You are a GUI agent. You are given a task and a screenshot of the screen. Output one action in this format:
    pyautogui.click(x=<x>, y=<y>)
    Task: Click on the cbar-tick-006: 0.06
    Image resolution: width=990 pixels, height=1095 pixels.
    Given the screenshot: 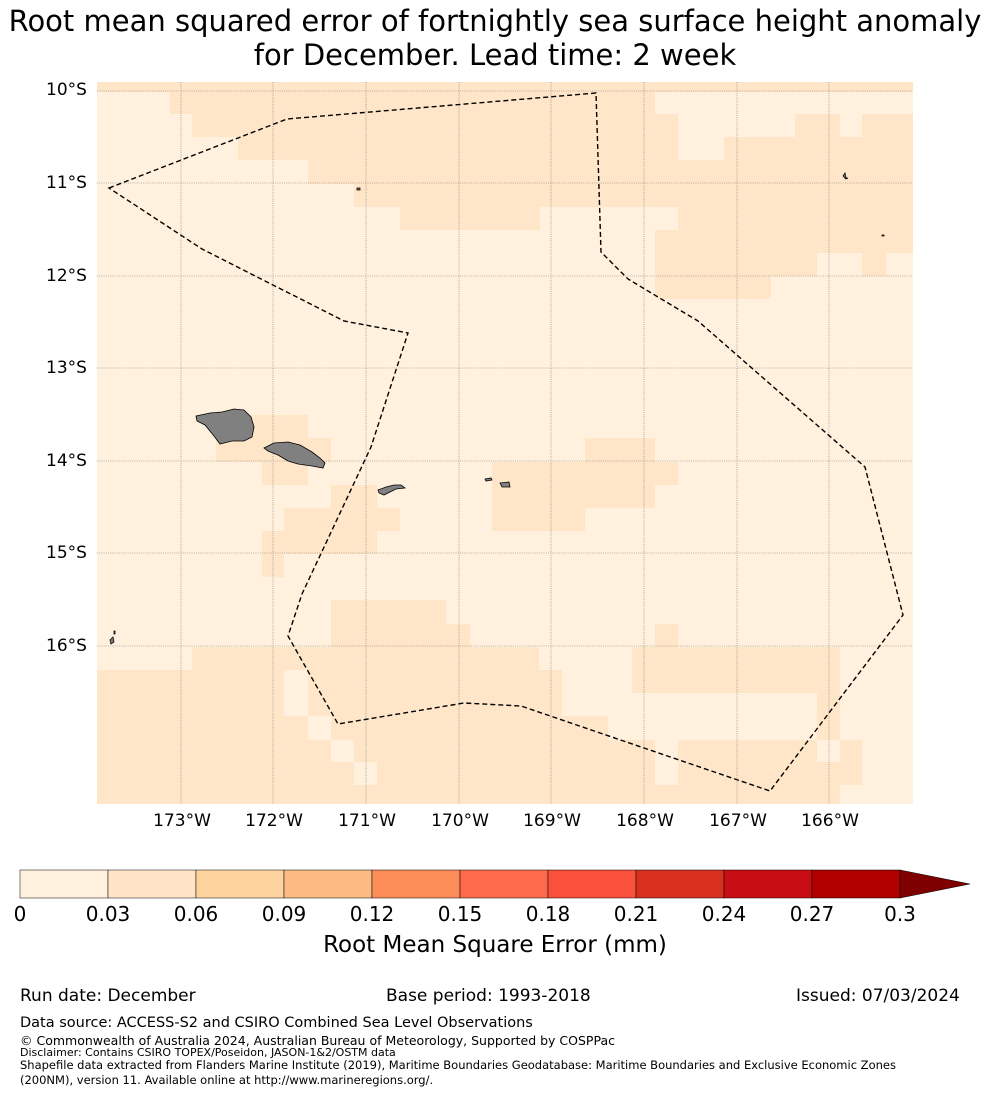 What is the action you would take?
    pyautogui.click(x=196, y=914)
    